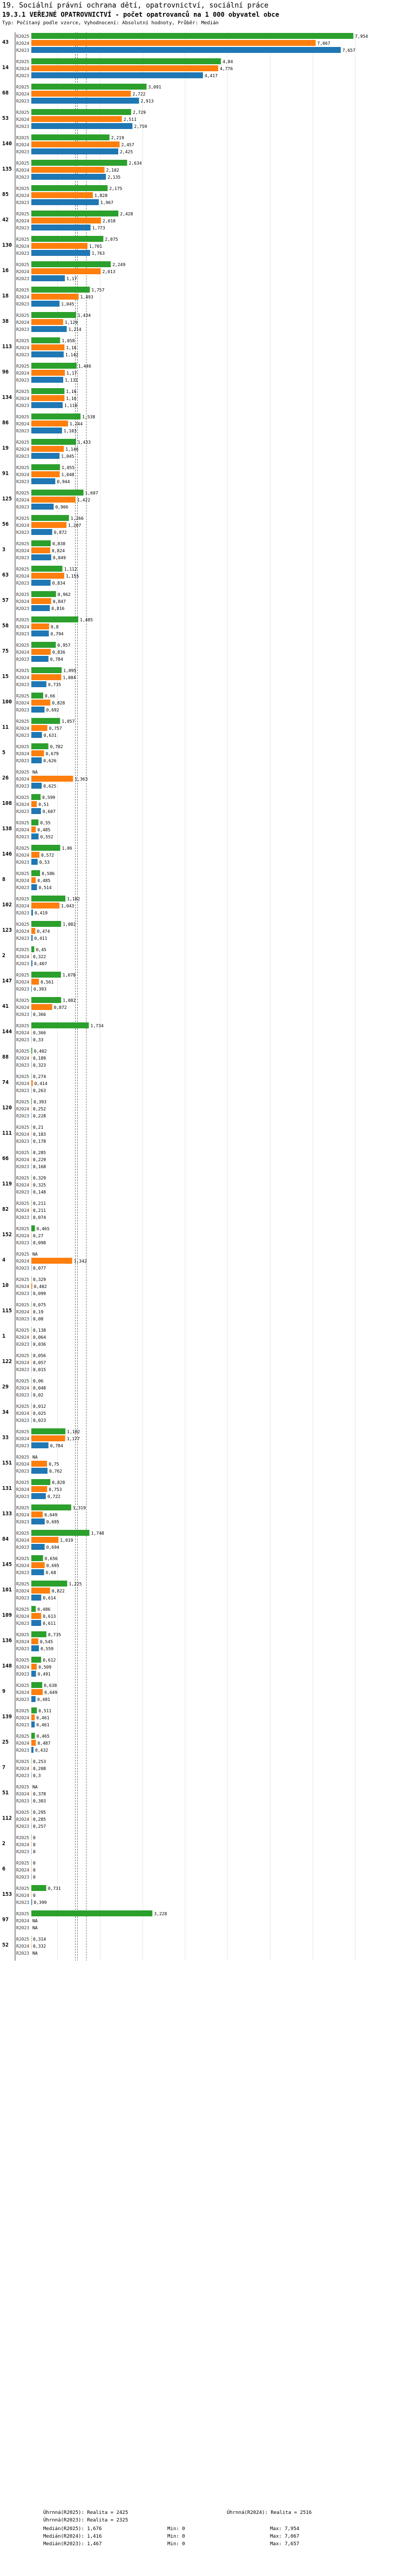  I want to click on value-label: 0,329, so click(40, 1178).